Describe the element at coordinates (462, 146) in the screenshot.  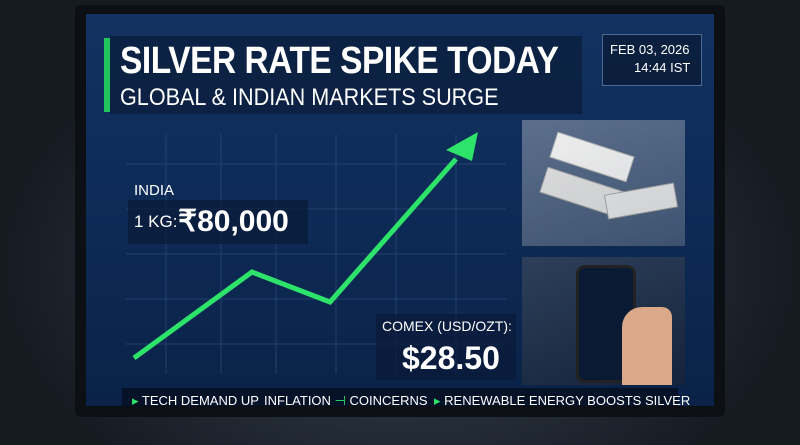
I see `arrow-head` at that location.